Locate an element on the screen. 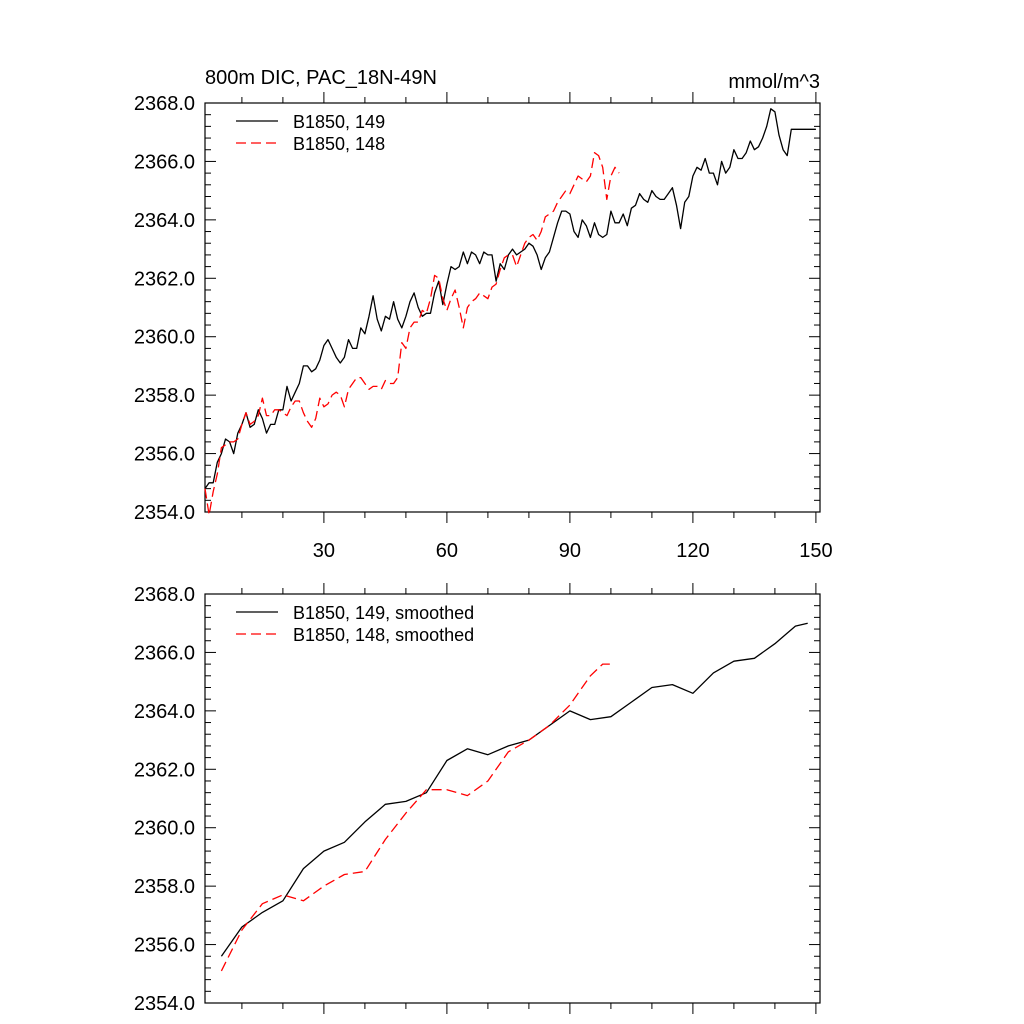 This screenshot has height=1024, width=1024. bottom-ytick-label: 2362.0 is located at coordinates (164, 770).